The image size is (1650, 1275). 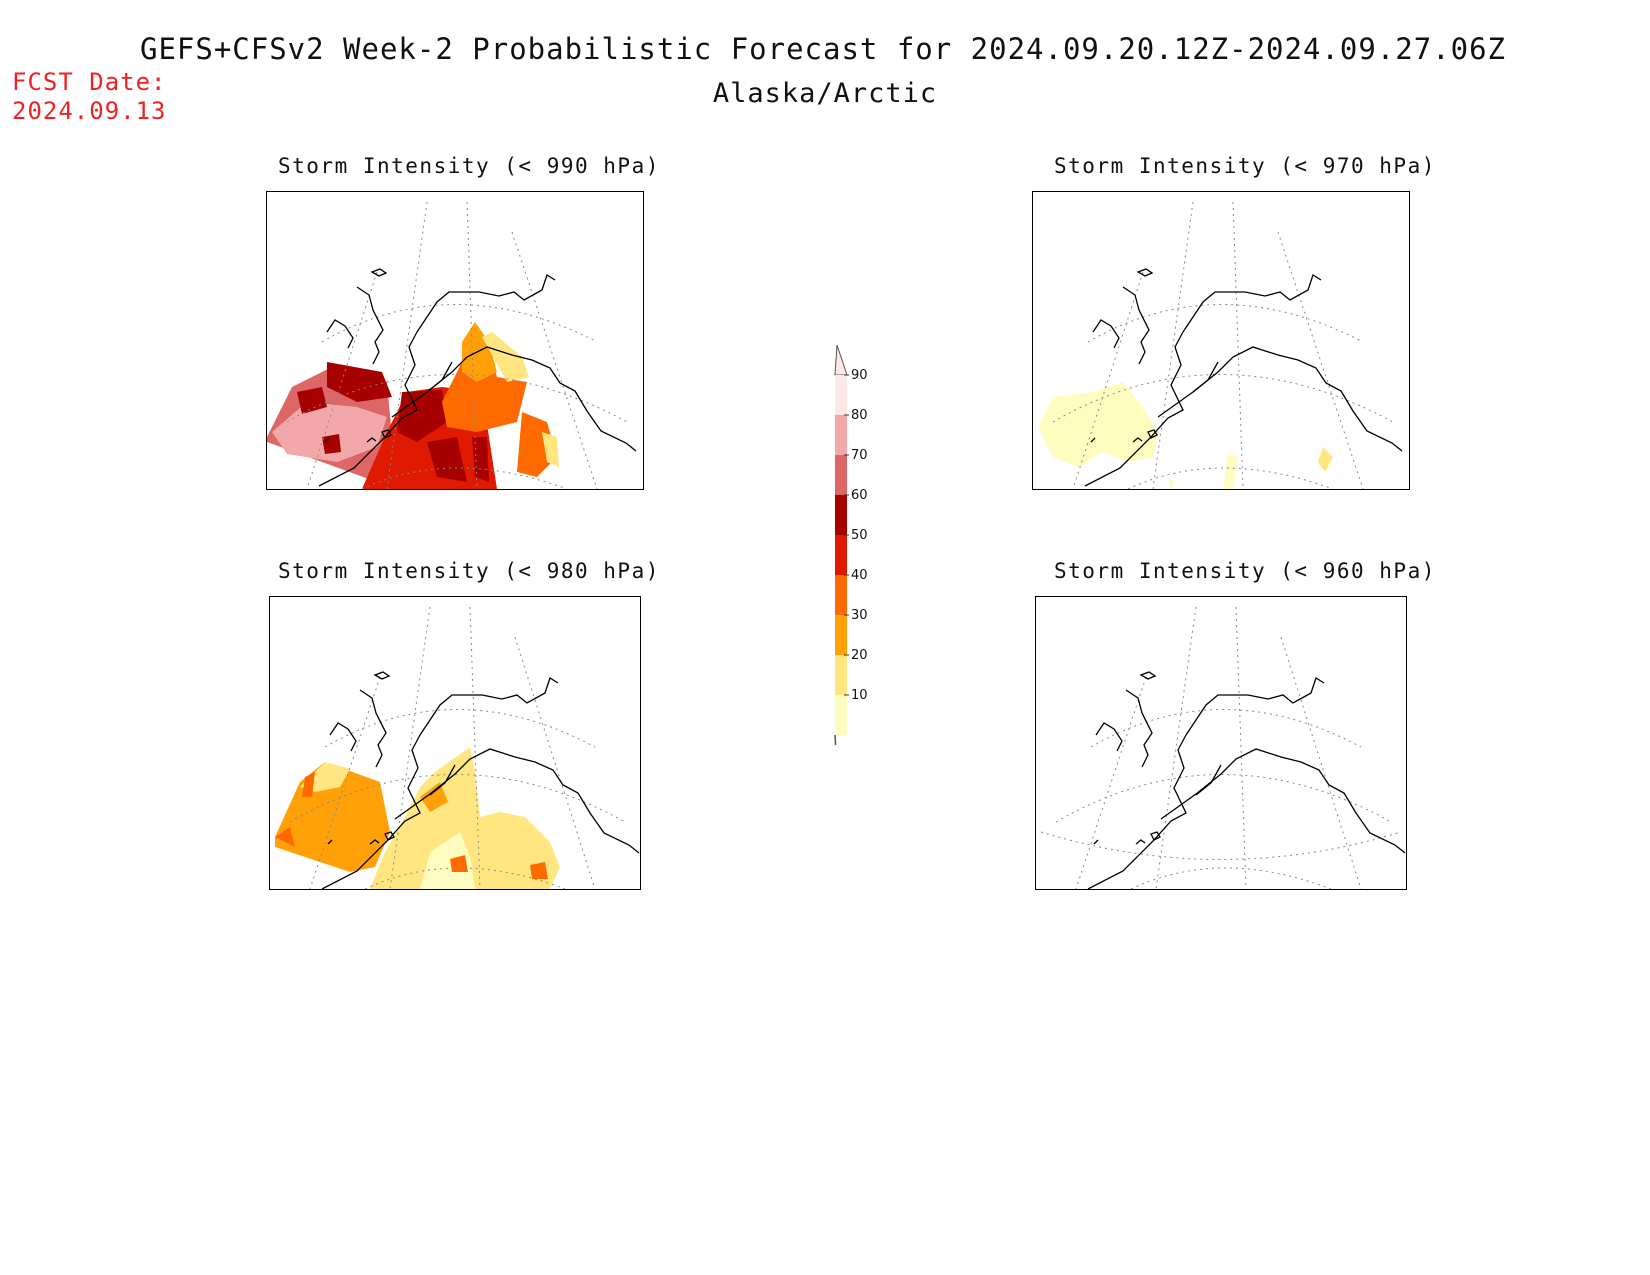 I want to click on panel-title-990: Storm Intensity (< 990 hPa), so click(x=469, y=166).